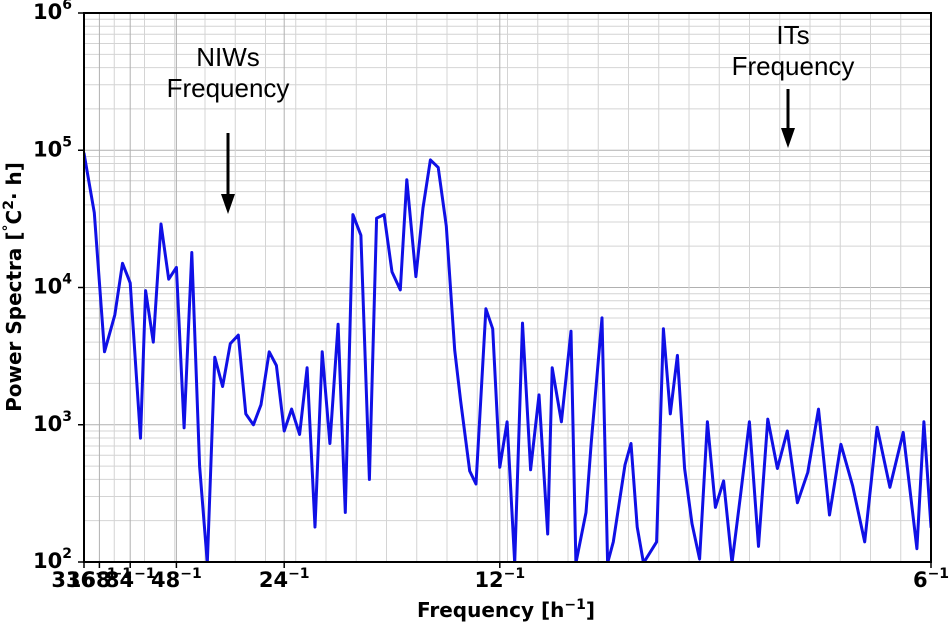 The image size is (950, 625). Describe the element at coordinates (52, 285) in the screenshot. I see `y-tick-label: 104` at that location.